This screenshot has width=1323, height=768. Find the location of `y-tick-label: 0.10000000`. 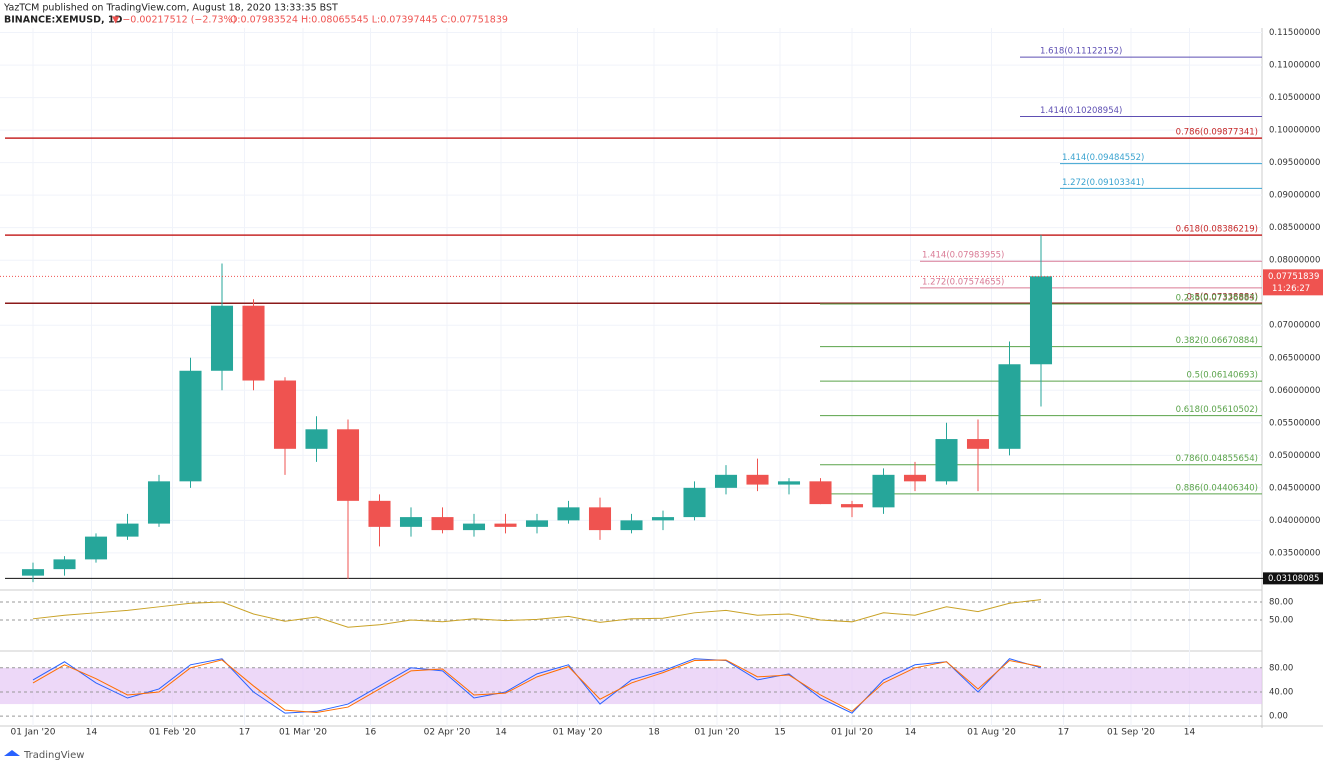

y-tick-label: 0.10000000 is located at coordinates (1294, 131).